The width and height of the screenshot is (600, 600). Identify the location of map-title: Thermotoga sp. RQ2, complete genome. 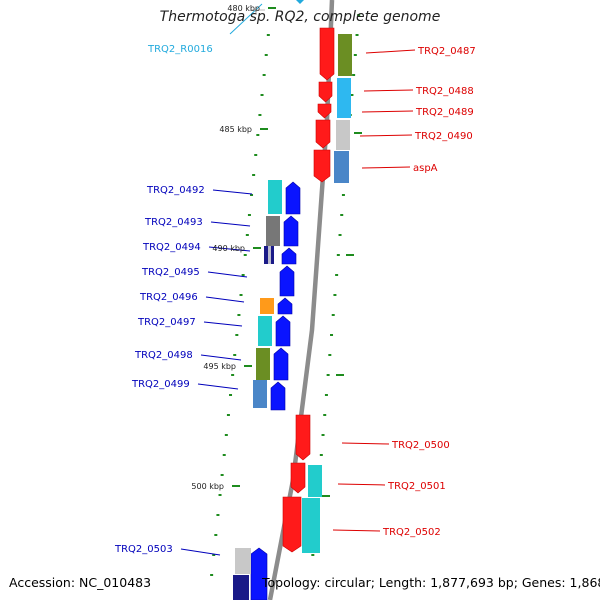
(300, 17).